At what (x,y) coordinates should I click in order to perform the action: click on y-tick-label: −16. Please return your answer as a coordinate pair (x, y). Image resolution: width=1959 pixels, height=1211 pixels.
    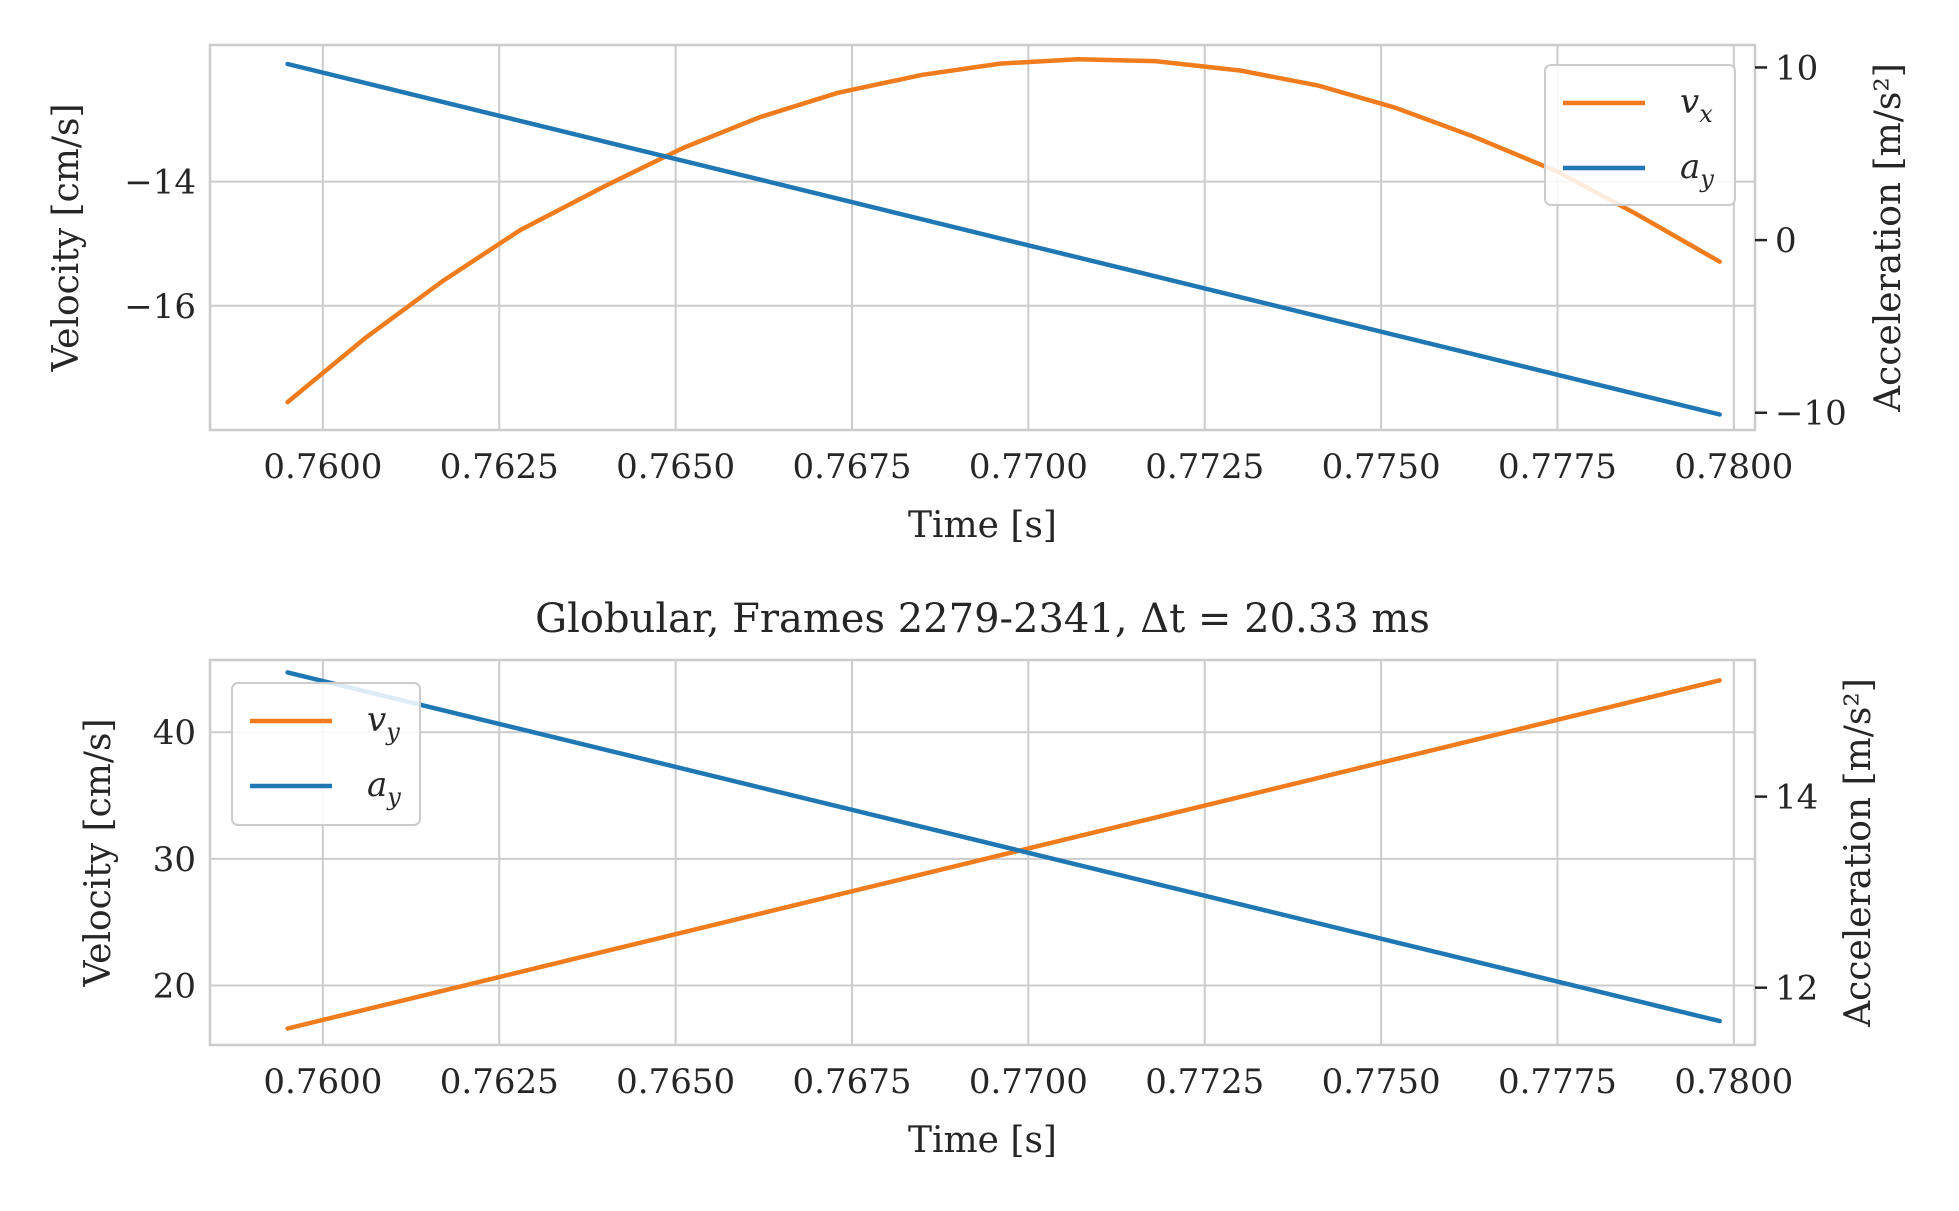
    Looking at the image, I should click on (160, 307).